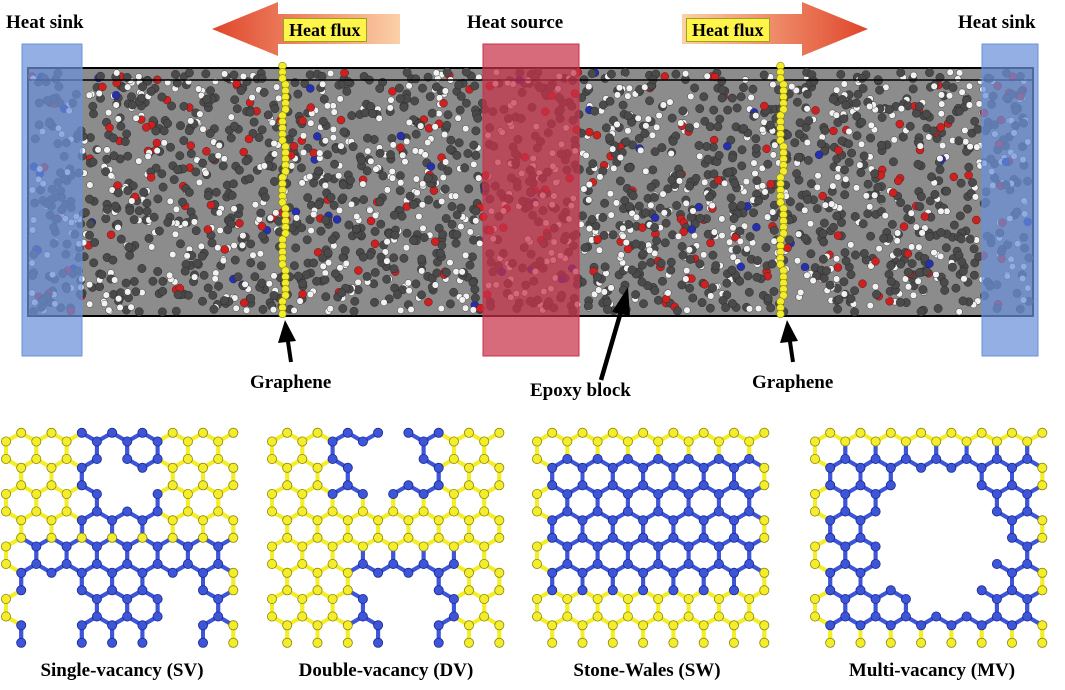  What do you see at coordinates (122, 670) in the screenshot?
I see `caption-single-vacancy: Single-vacancy (SV)` at bounding box center [122, 670].